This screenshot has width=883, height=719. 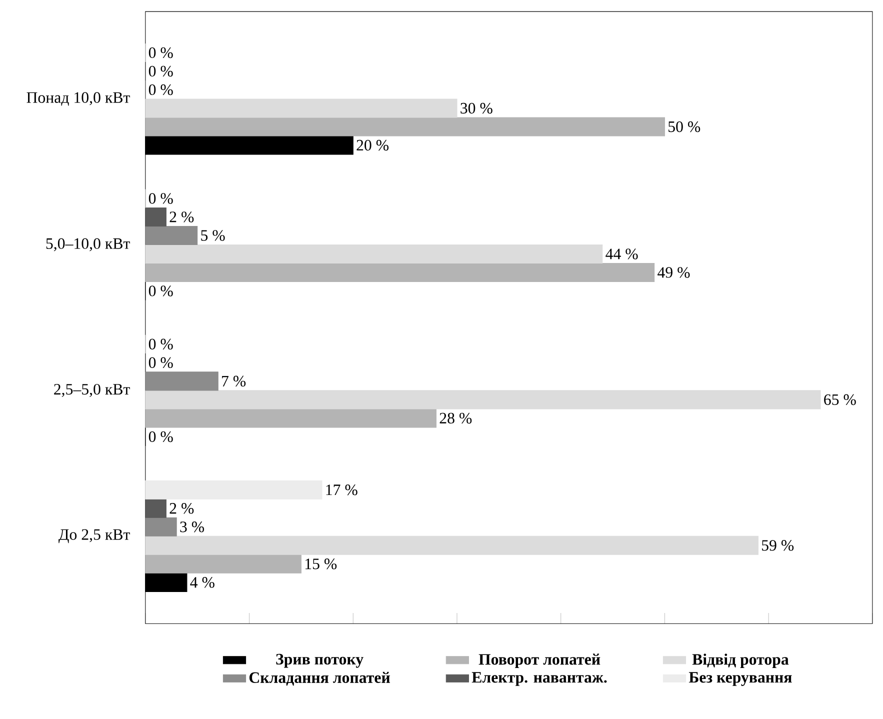 I want to click on data-label: 4 %, so click(x=202, y=582).